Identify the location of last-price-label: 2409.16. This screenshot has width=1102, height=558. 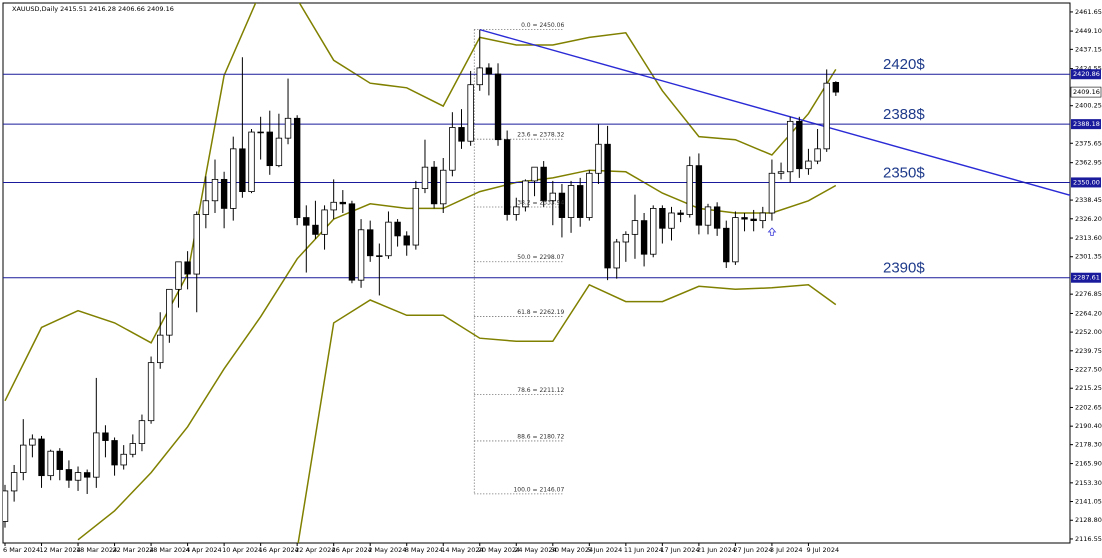
(1086, 92).